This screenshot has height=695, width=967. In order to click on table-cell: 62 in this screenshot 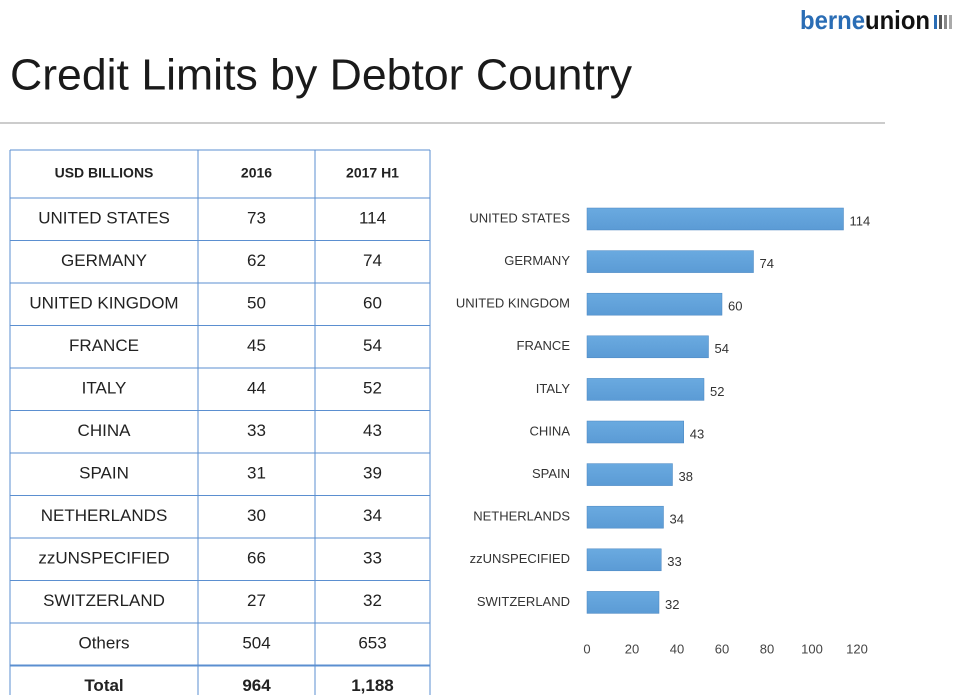, I will do `click(256, 260)`.